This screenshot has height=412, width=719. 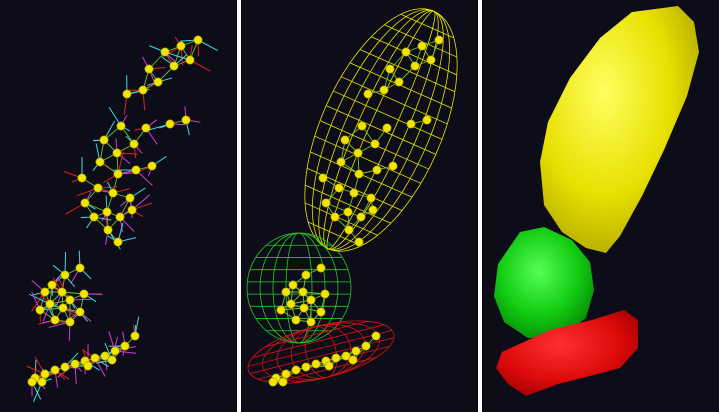 I want to click on red-wire-hull, so click(x=321, y=352).